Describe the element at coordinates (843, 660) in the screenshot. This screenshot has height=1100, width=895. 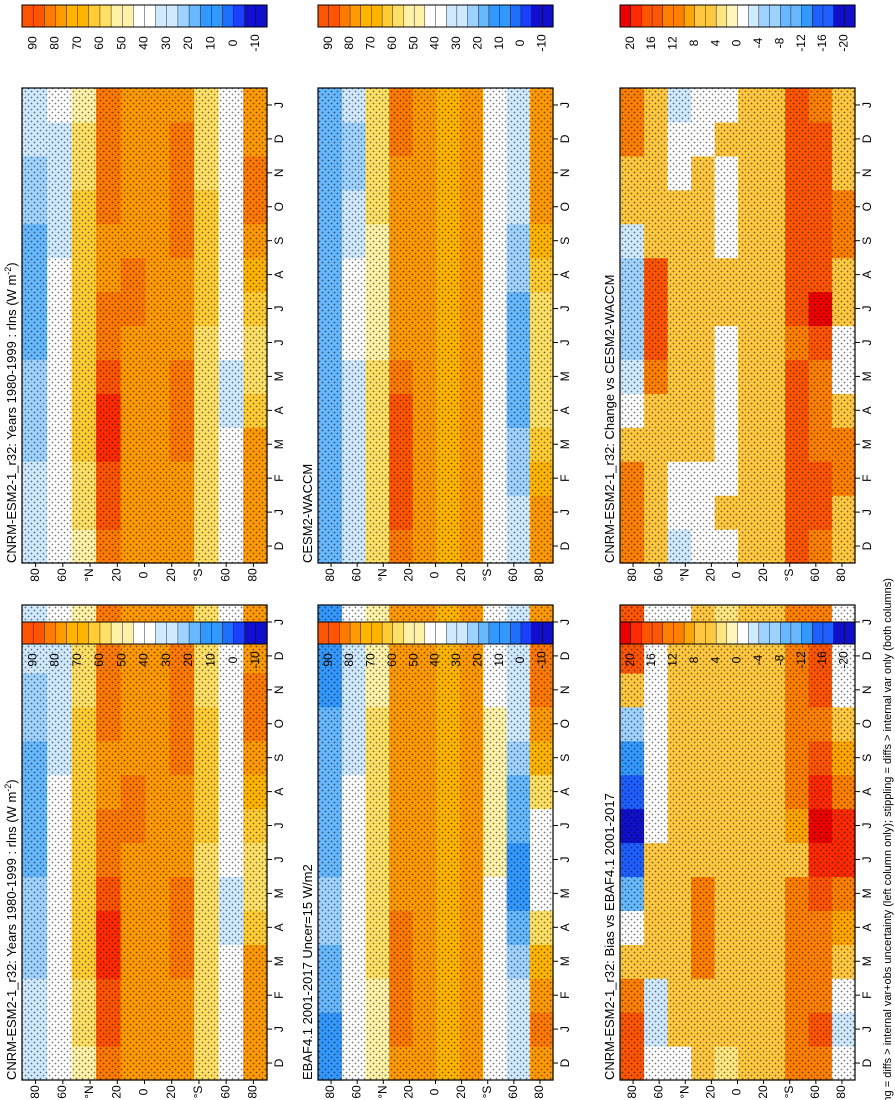
I see `colorbar-label: -20` at that location.